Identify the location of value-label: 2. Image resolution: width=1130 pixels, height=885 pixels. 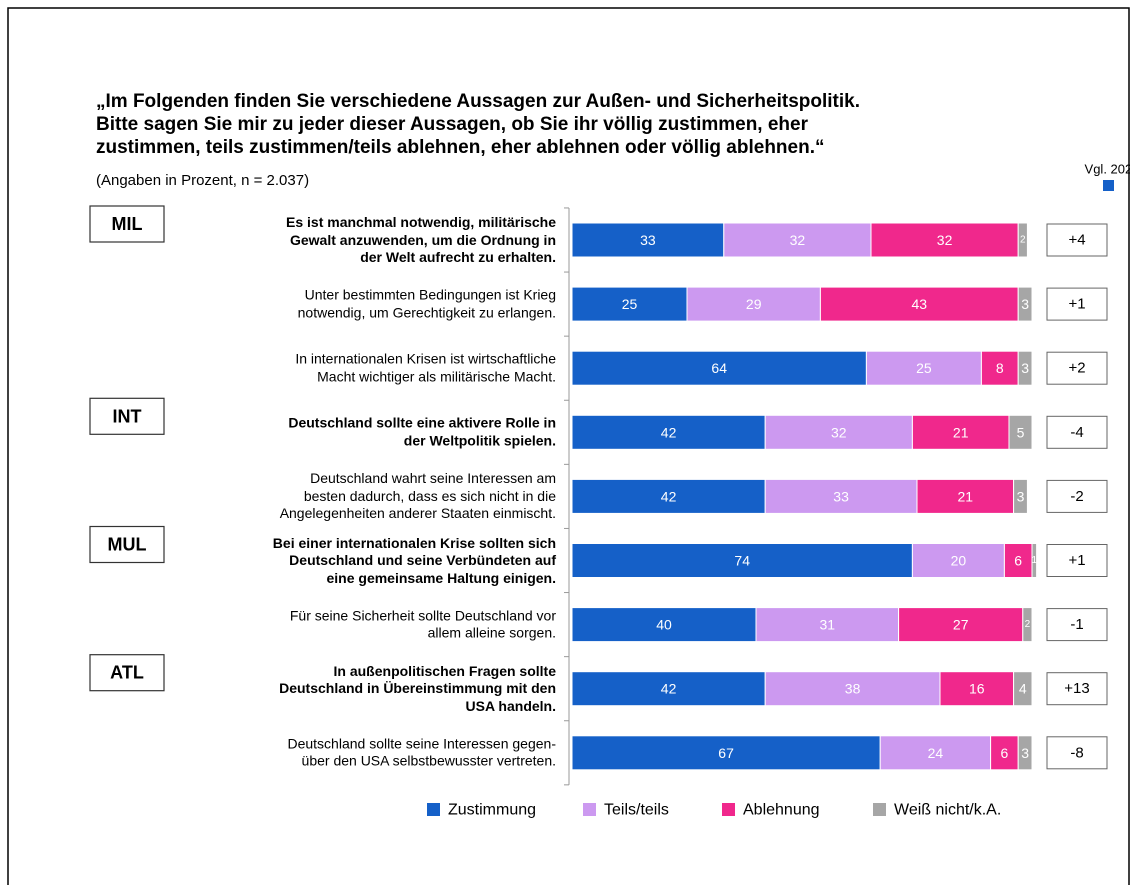
(1023, 240).